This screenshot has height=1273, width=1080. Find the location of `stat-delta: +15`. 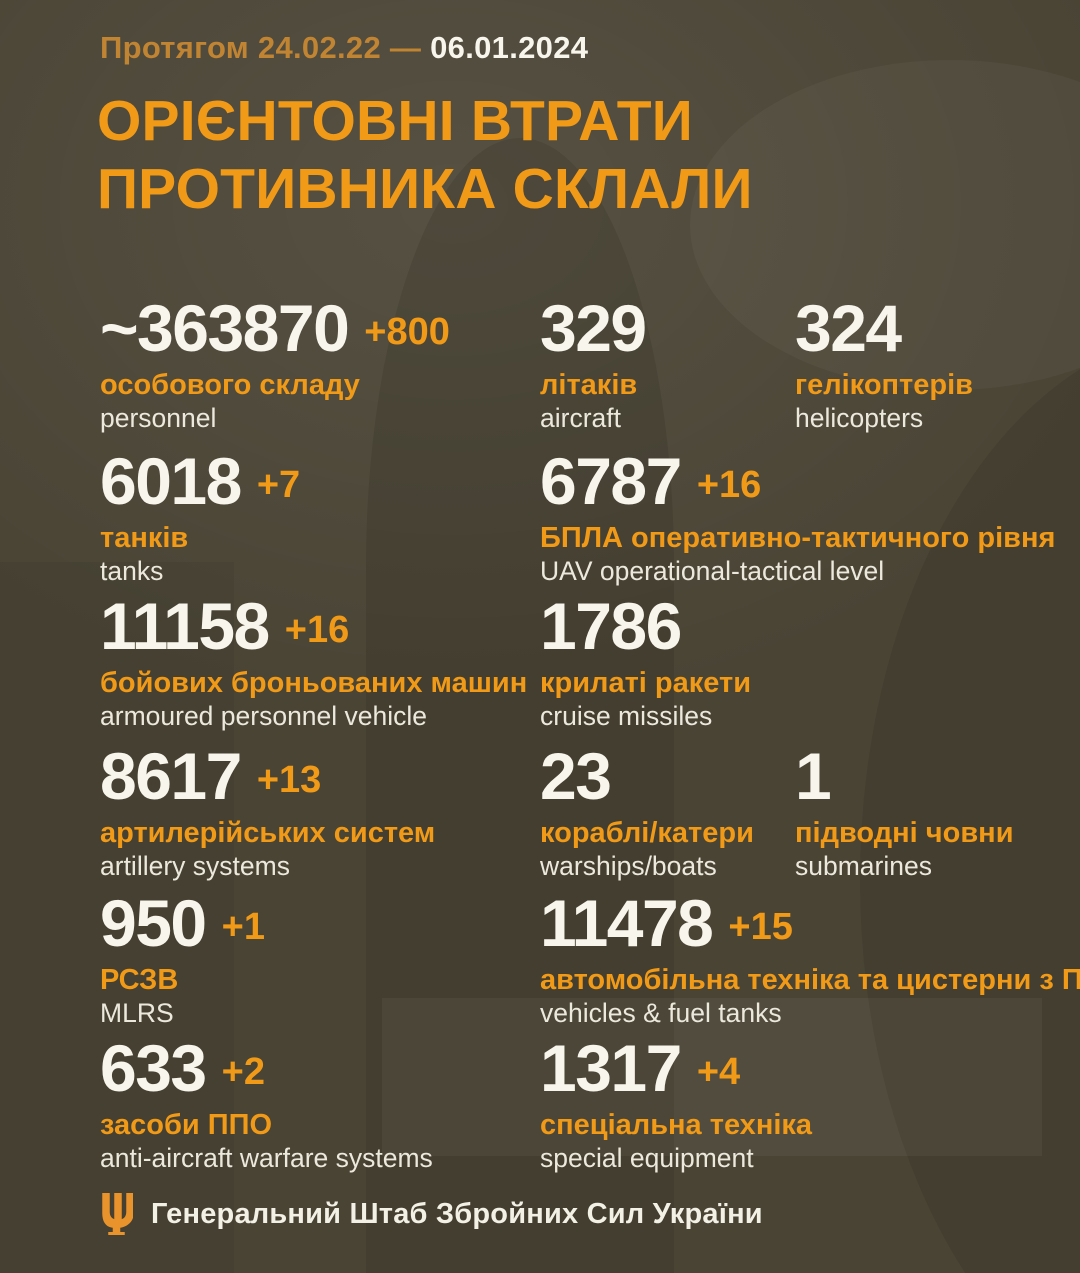

stat-delta: +15 is located at coordinates (760, 927).